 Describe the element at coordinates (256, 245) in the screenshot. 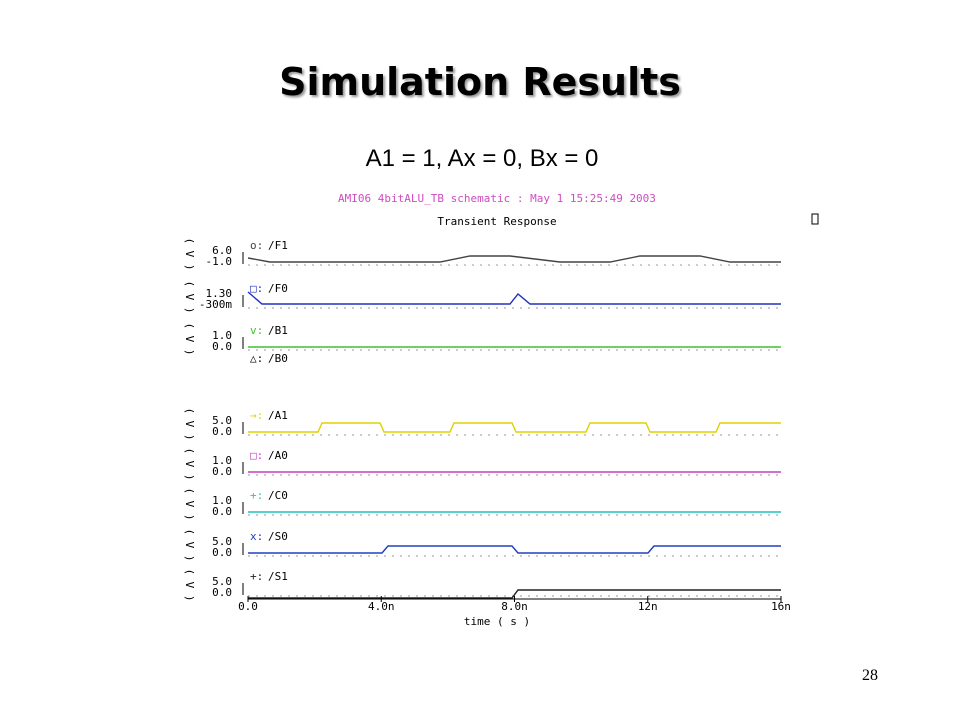

I see `signal-symbol: o:` at that location.